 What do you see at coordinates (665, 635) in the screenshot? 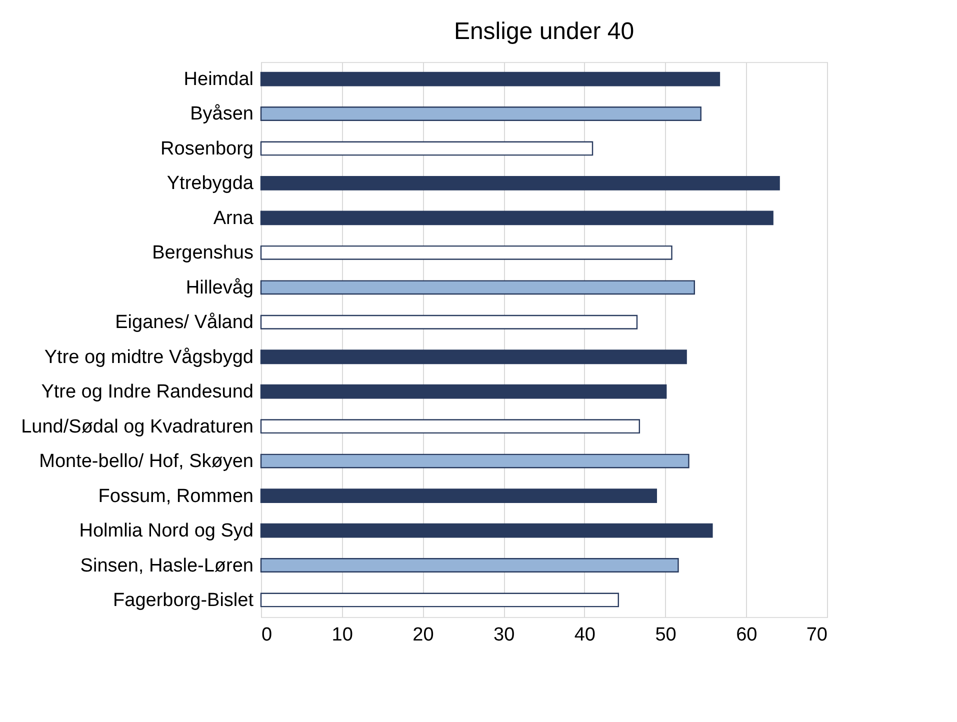
I see `x-tick-label: 50` at bounding box center [665, 635].